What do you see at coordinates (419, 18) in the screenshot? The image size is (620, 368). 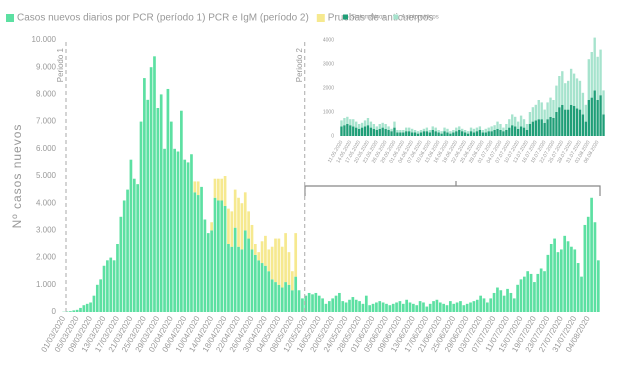 I see `legend-label: Asintomáticos` at bounding box center [419, 18].